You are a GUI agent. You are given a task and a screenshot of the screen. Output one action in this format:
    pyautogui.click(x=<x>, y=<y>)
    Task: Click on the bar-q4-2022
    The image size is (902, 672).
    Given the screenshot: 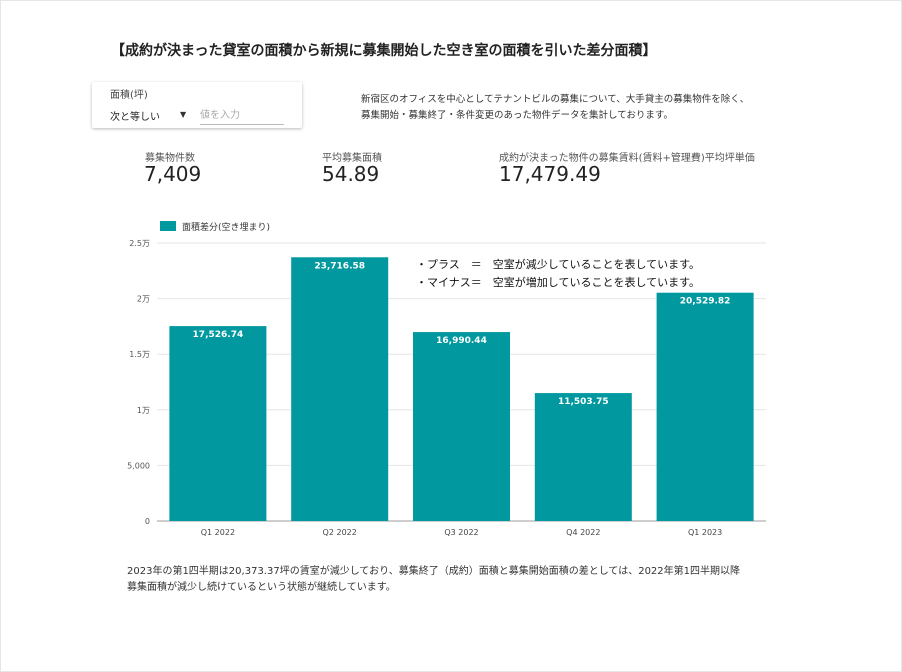 What is the action you would take?
    pyautogui.click(x=583, y=457)
    